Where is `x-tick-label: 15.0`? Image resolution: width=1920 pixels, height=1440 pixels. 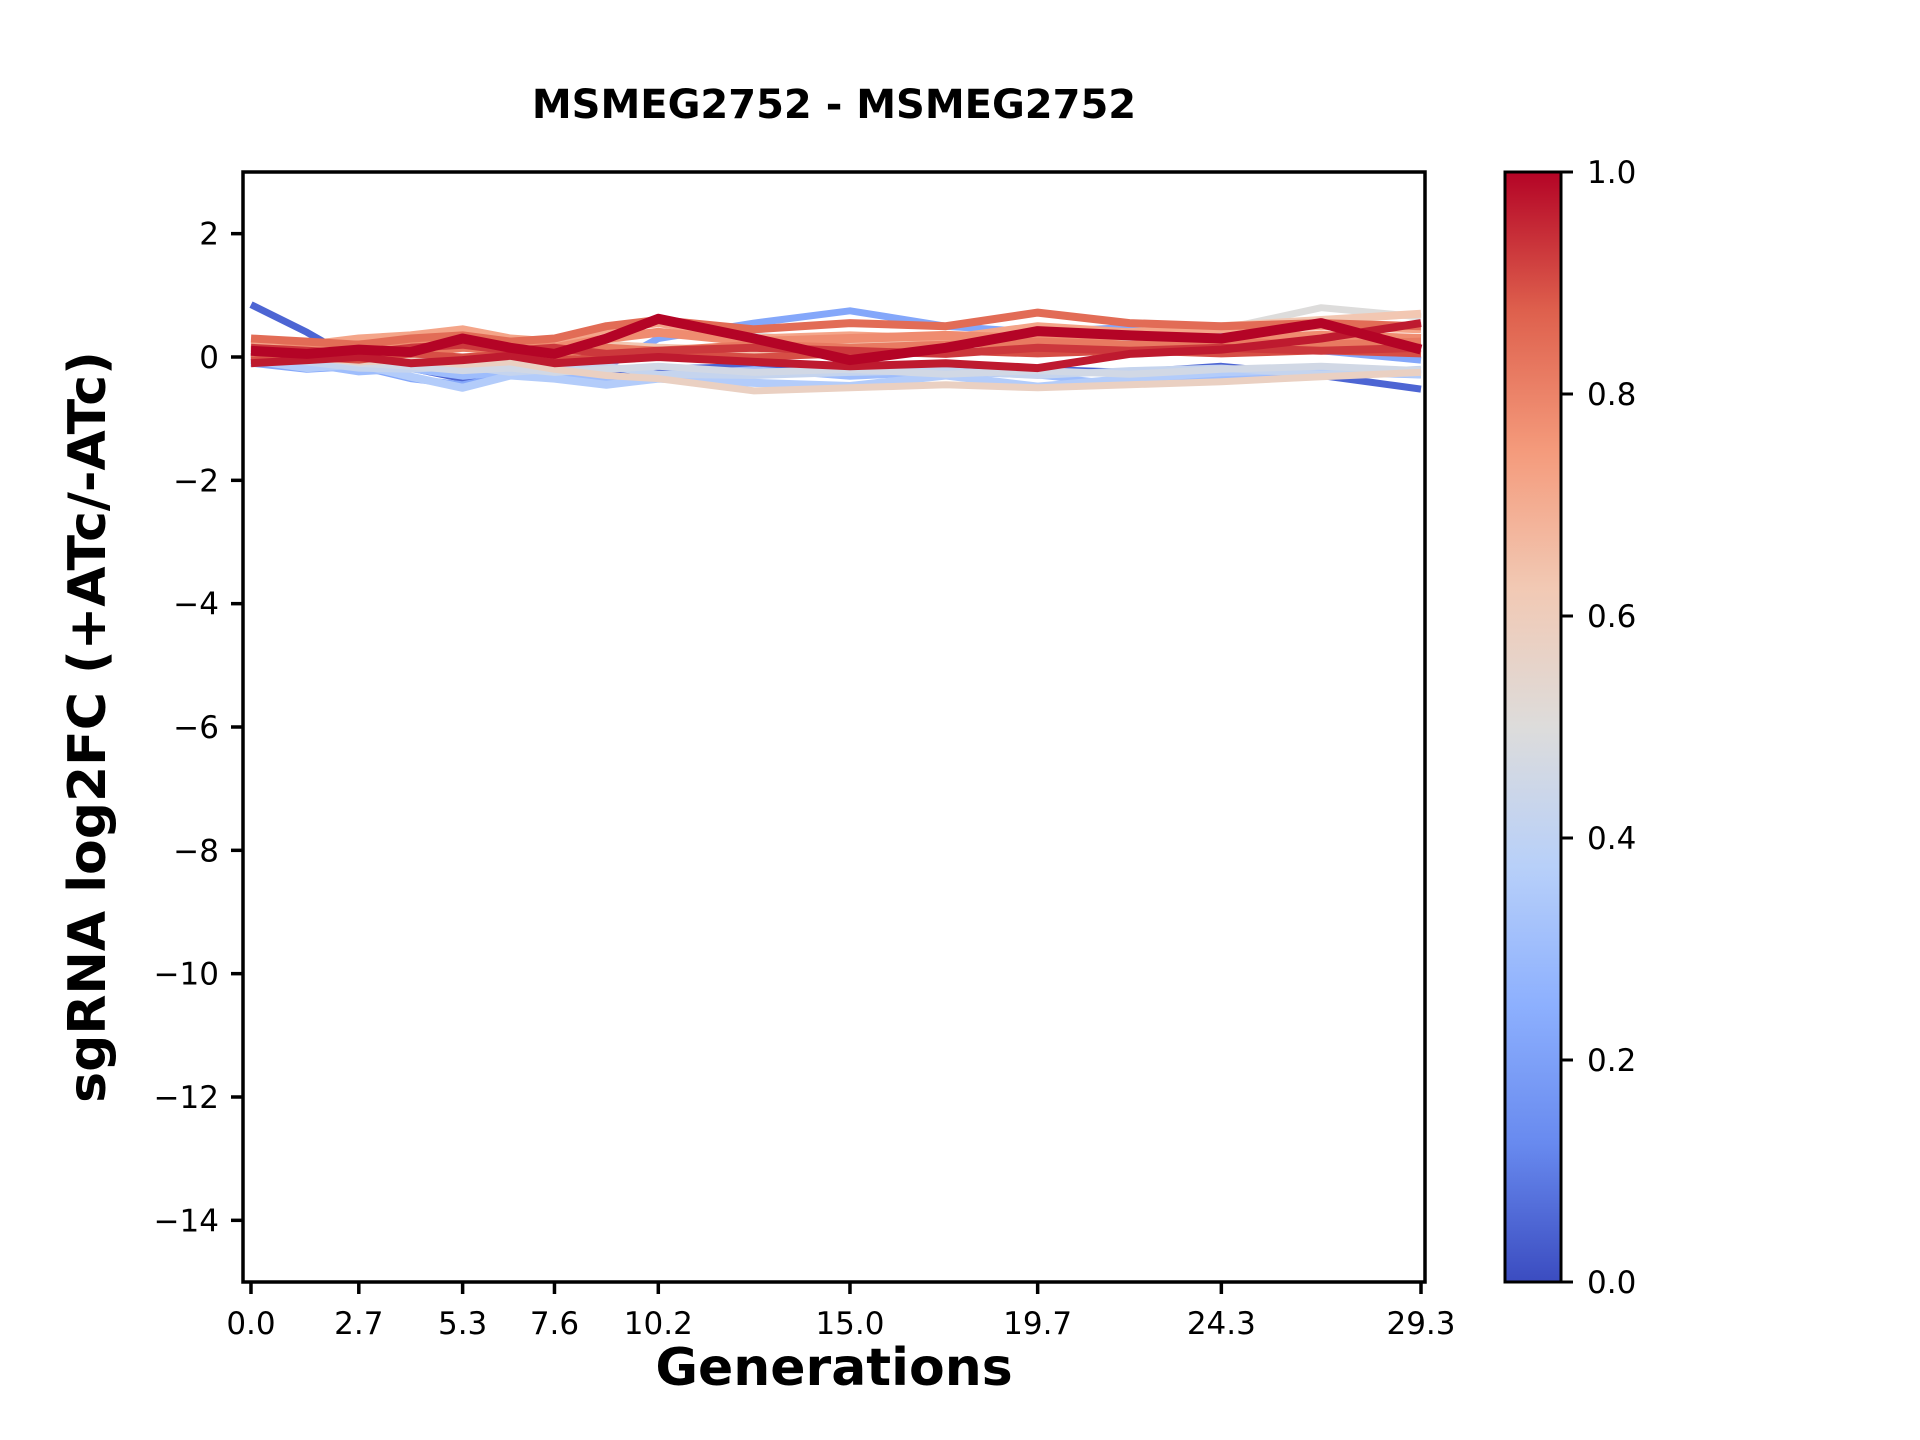
x-tick-label: 15.0 is located at coordinates (849, 1324).